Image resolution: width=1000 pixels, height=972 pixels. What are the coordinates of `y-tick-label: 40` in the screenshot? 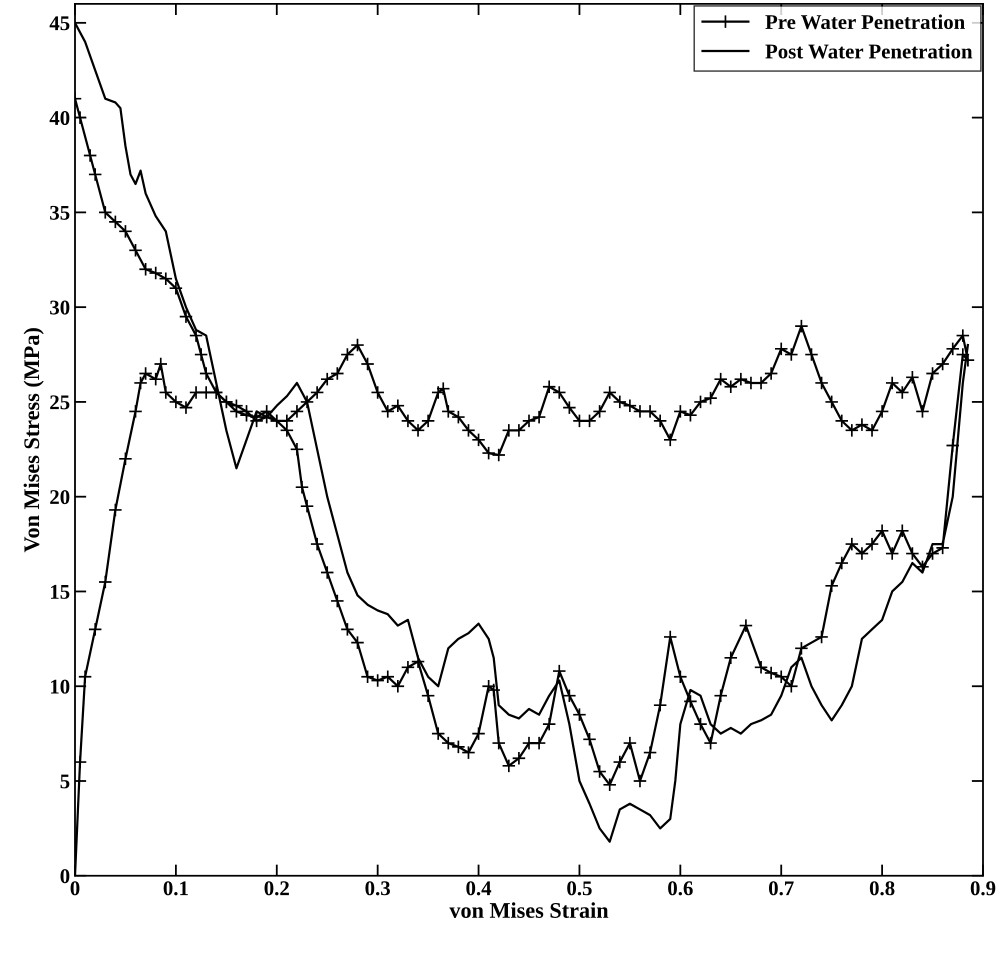 It's located at (60, 118).